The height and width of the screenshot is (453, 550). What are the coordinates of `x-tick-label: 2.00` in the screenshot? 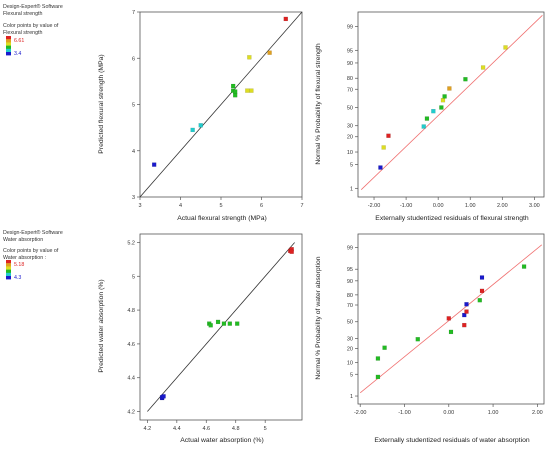 It's located at (537, 413).